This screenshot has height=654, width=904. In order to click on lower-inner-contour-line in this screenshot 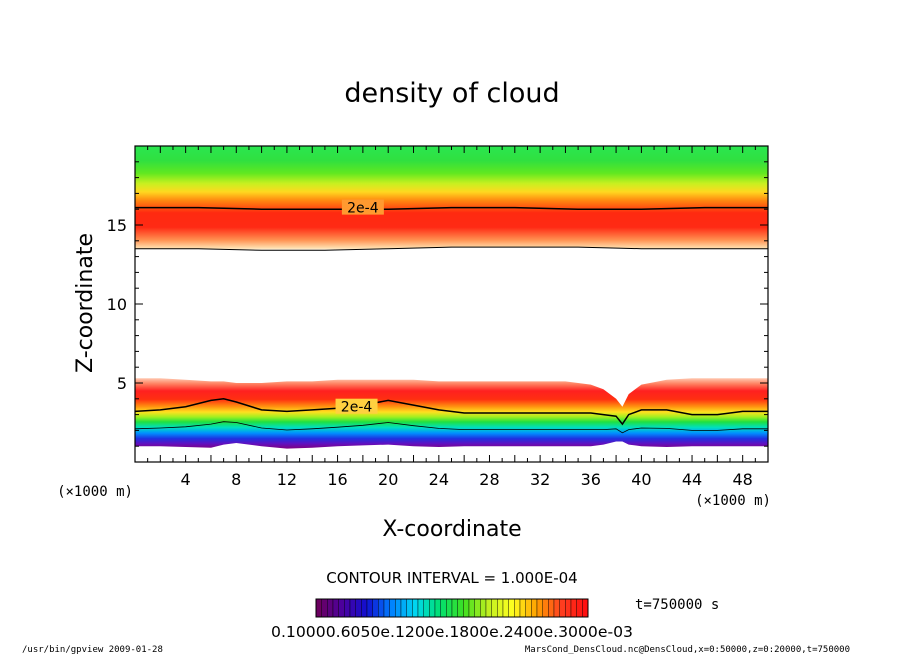, I will do `click(451, 427)`.